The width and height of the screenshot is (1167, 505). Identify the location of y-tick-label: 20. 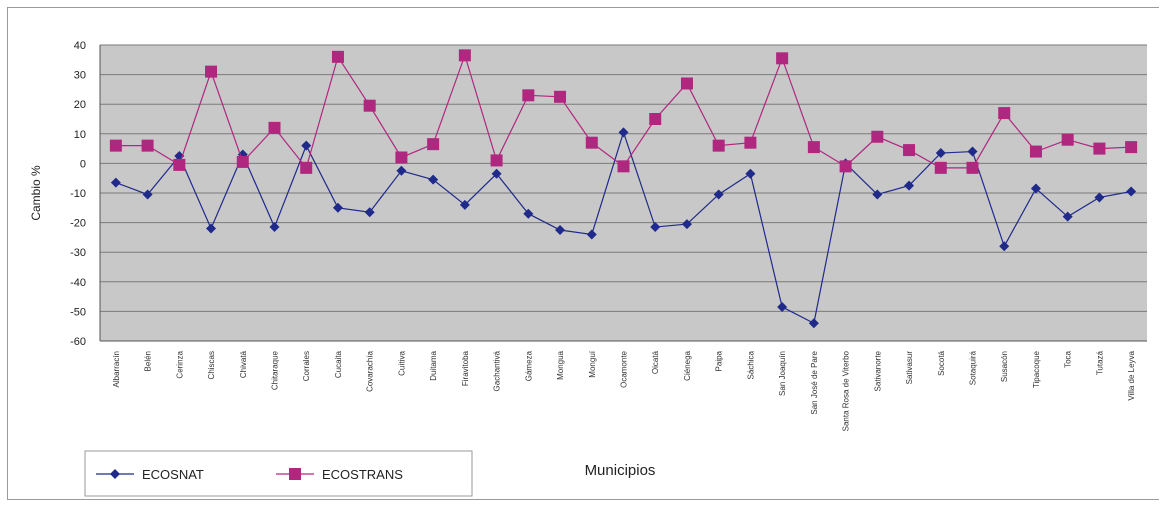
(80, 105).